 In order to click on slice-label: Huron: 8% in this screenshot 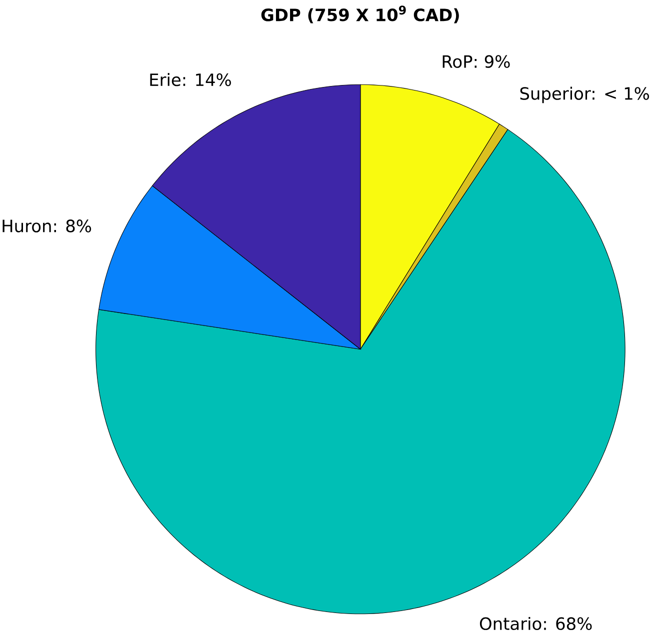, I will do `click(47, 225)`.